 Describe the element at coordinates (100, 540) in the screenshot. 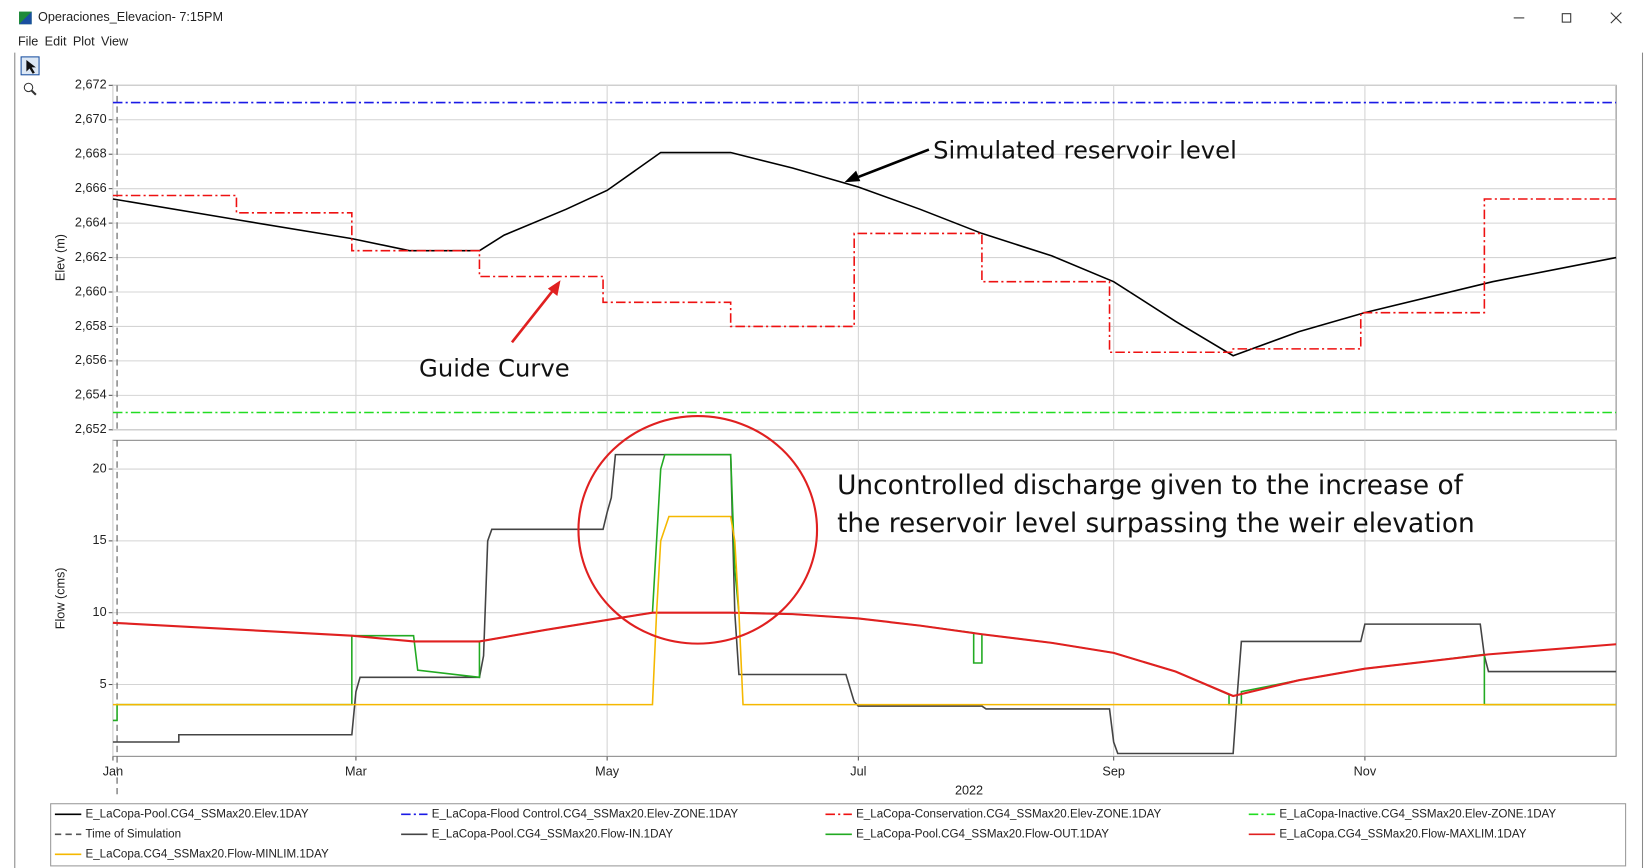

I see `y-tick-label: 15` at that location.